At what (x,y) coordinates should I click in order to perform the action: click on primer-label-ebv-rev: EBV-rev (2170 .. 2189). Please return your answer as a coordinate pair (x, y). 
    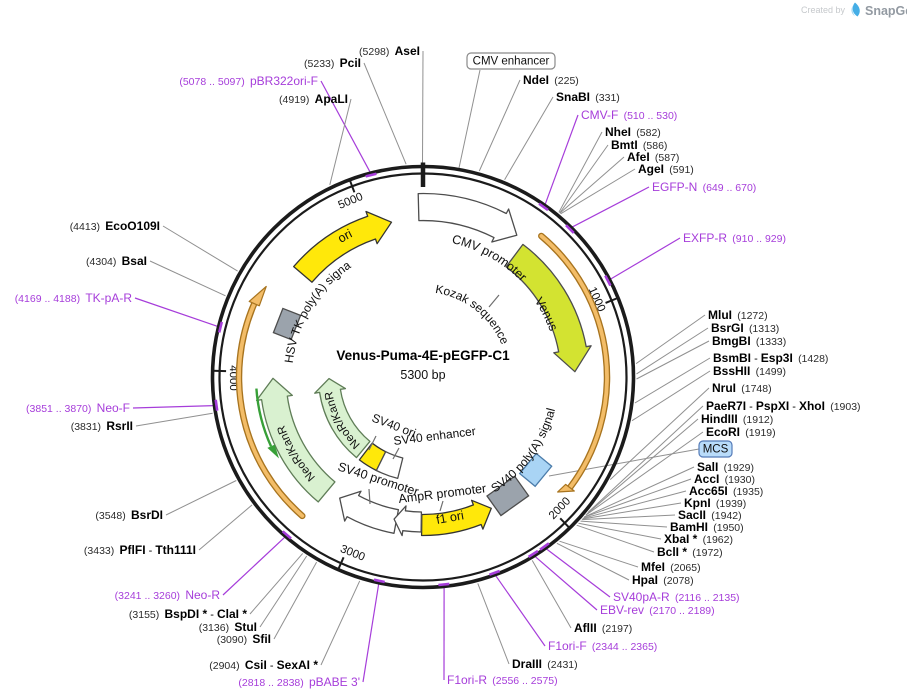
    Looking at the image, I should click on (657, 610).